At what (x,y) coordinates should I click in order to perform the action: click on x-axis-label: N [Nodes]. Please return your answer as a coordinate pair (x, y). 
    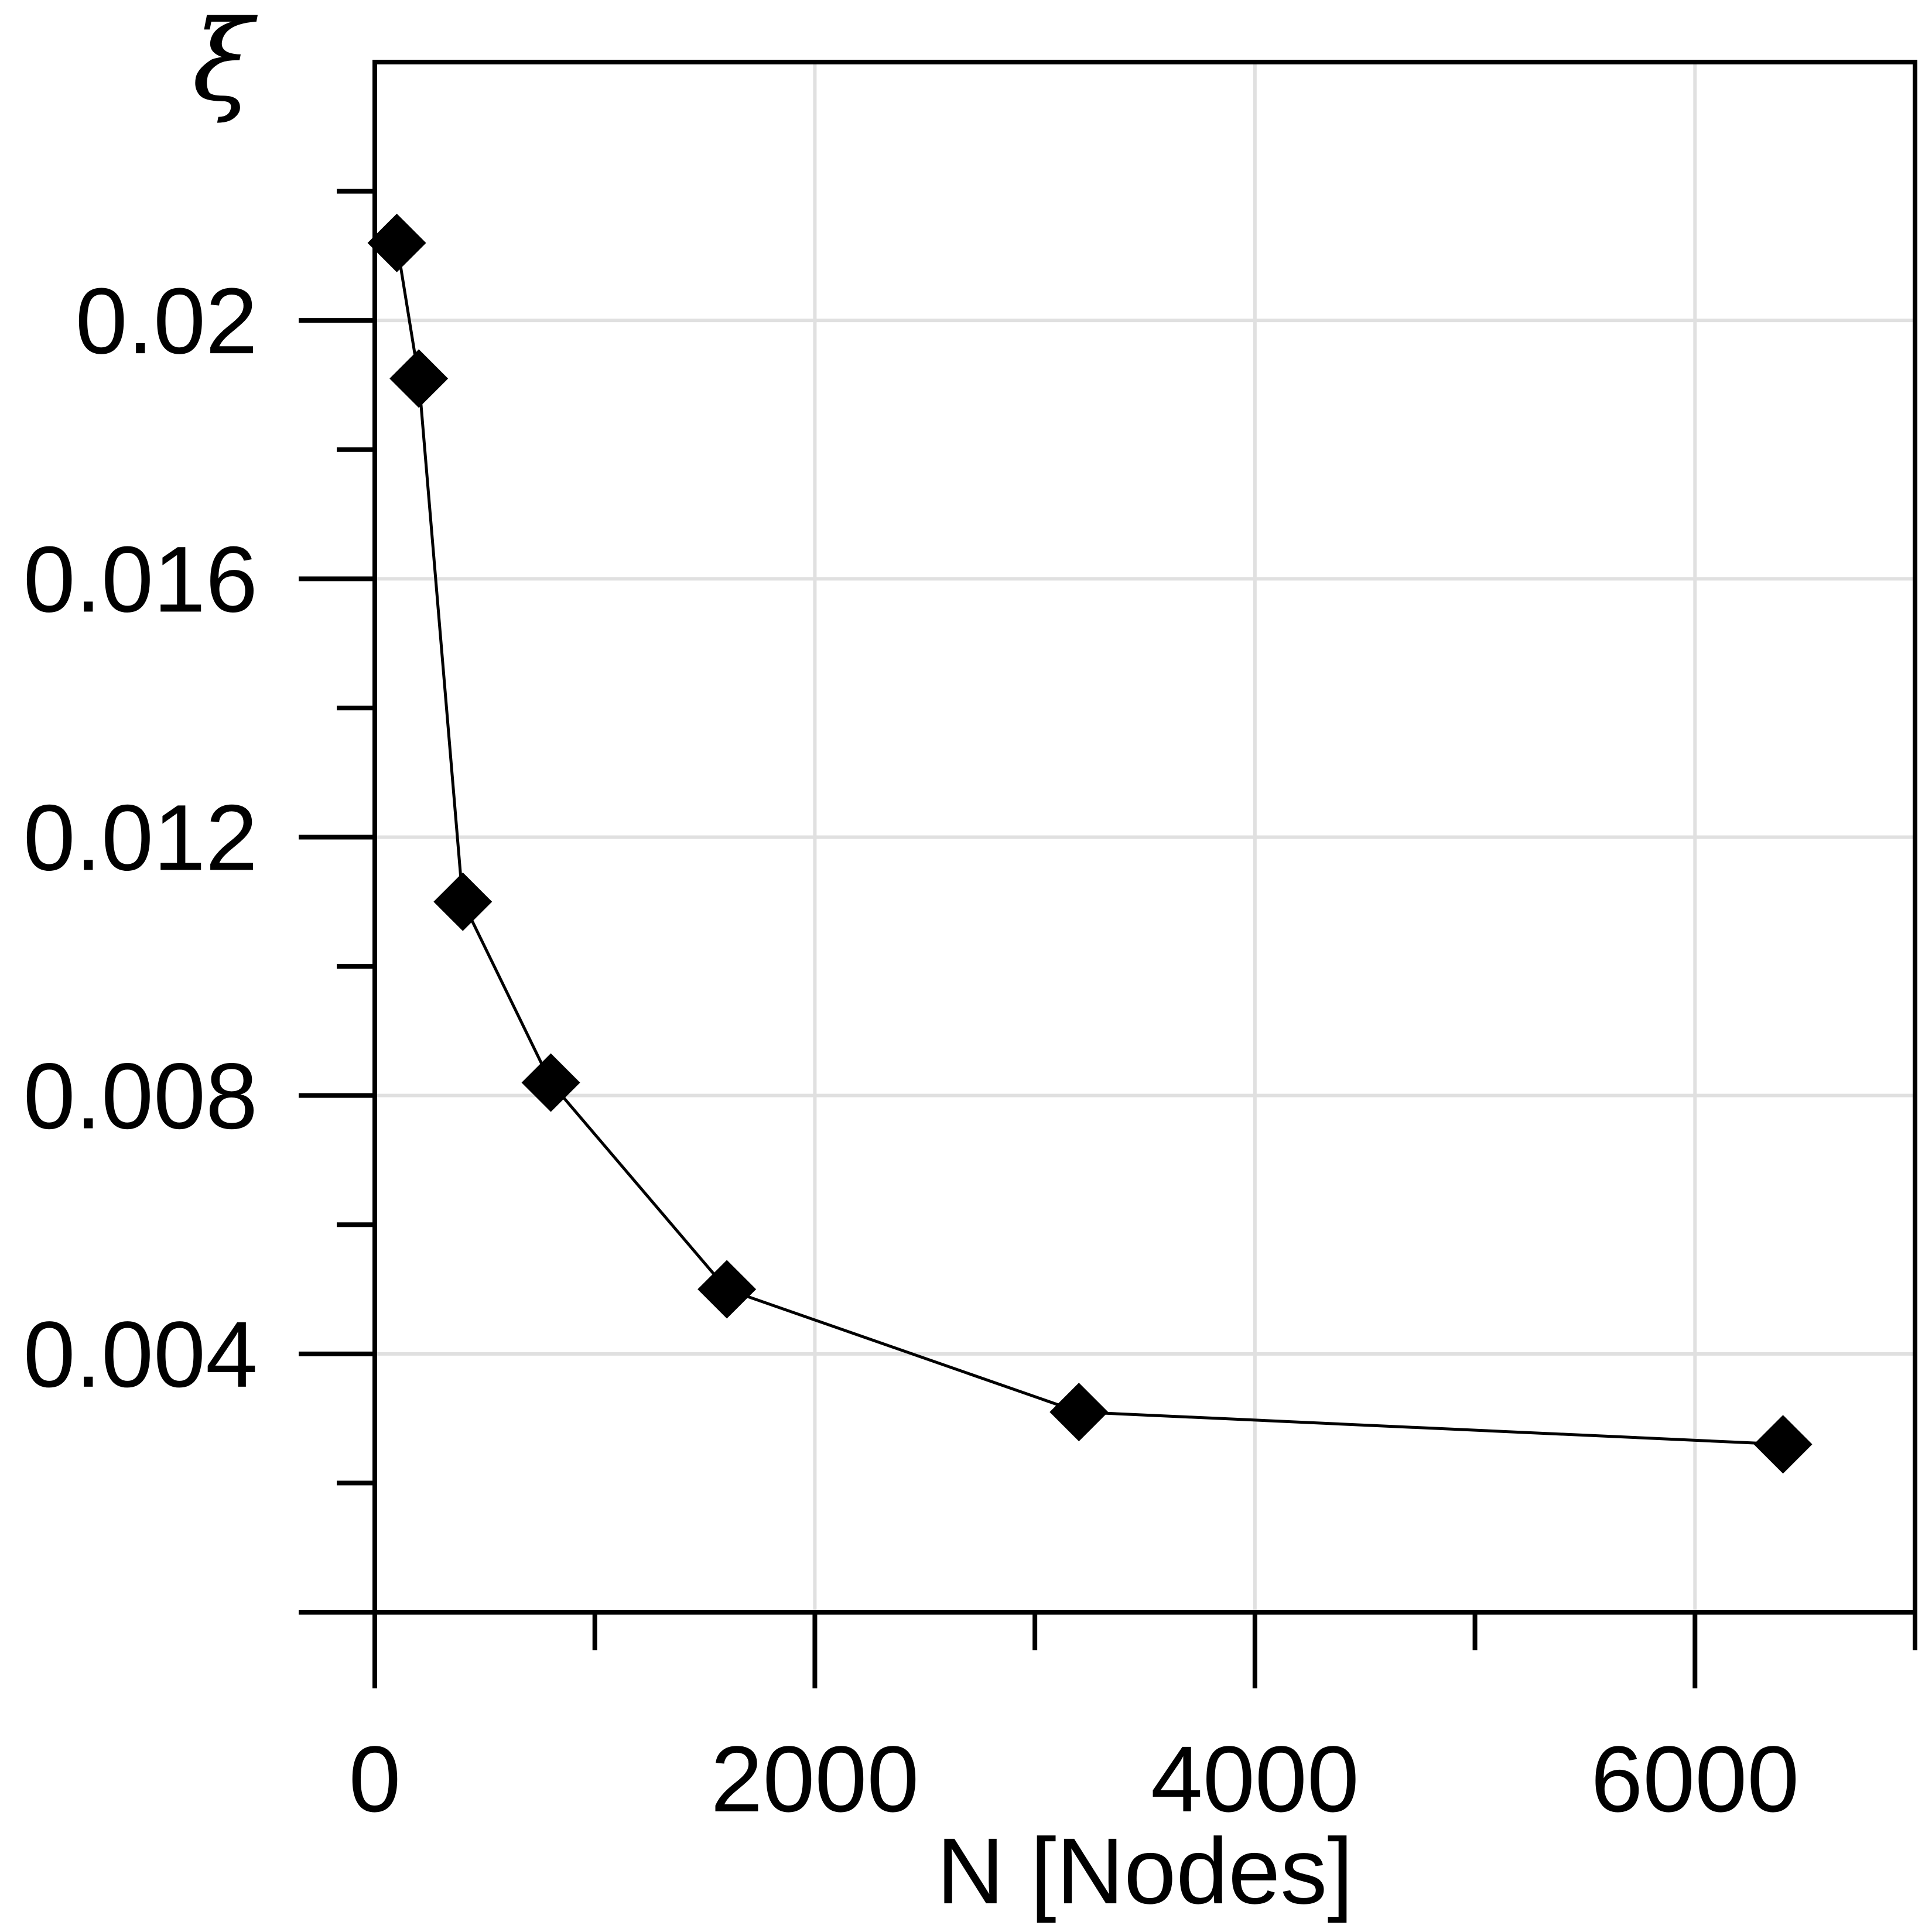
    Looking at the image, I should click on (1144, 1870).